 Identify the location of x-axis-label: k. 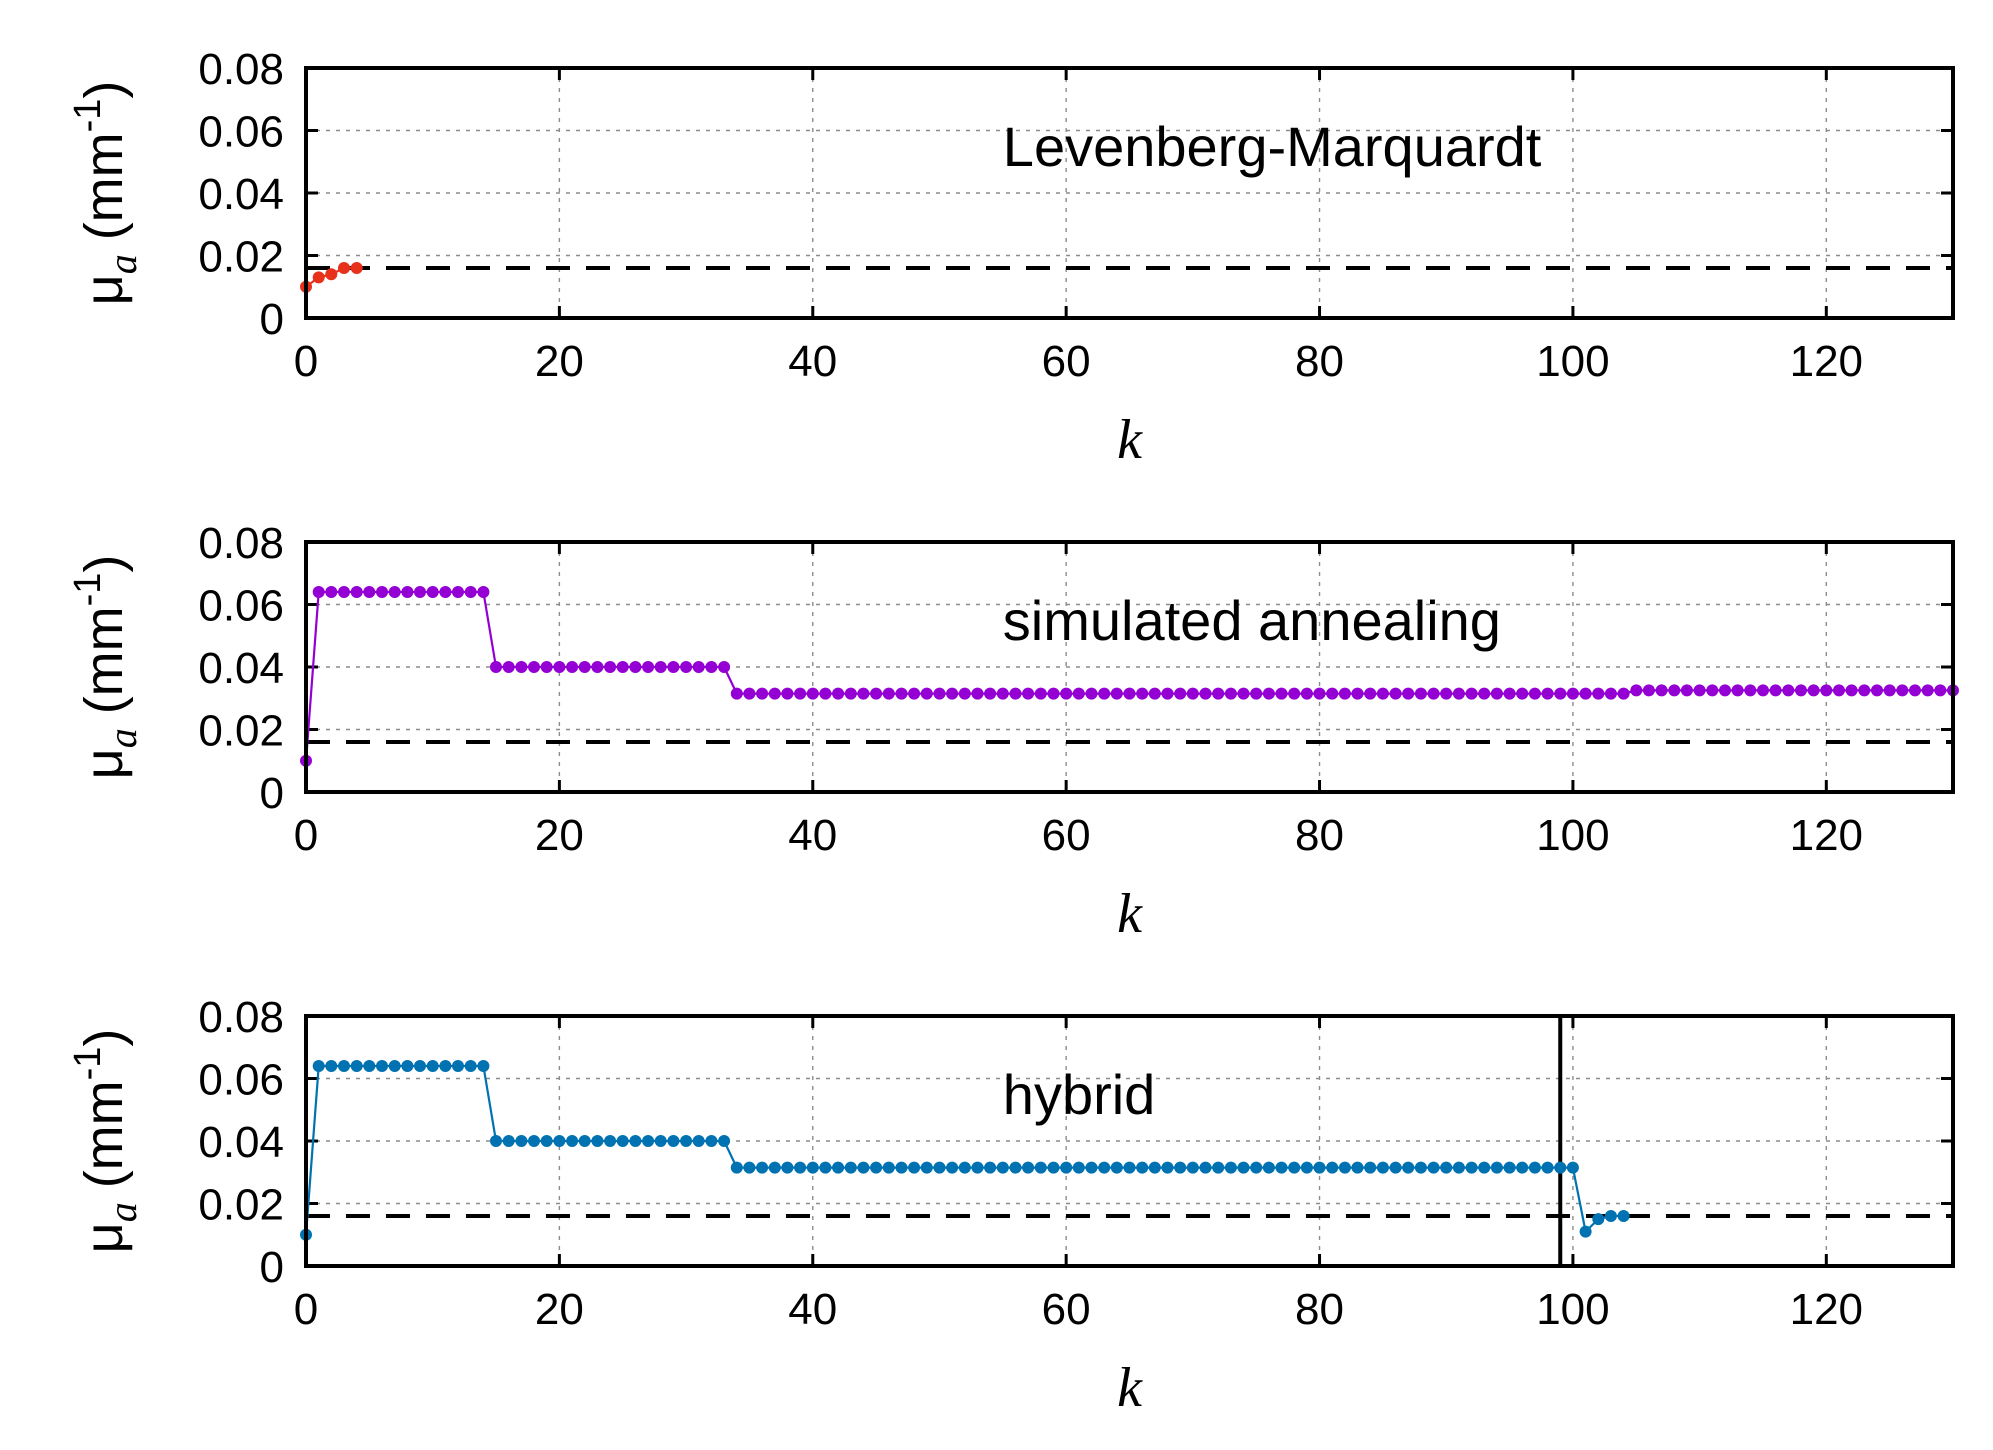
(1130, 1388).